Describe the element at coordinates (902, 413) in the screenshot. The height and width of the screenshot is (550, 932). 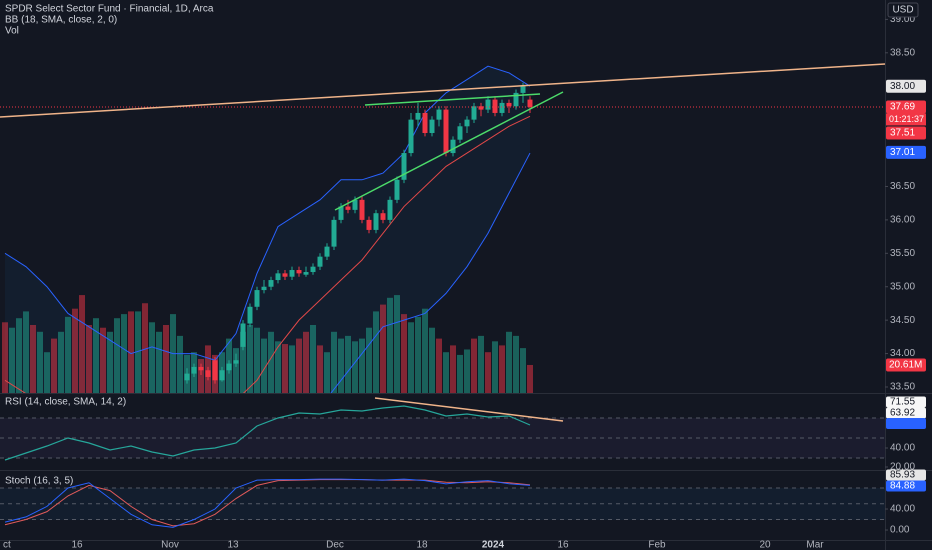
I see `rsi-badge-label: 63.92` at that location.